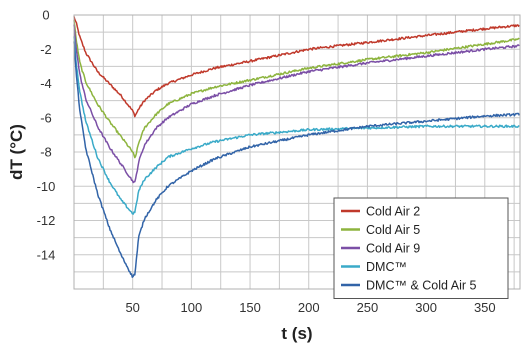 The image size is (521, 346). I want to click on legend-label-4: DMC™, so click(386, 267).